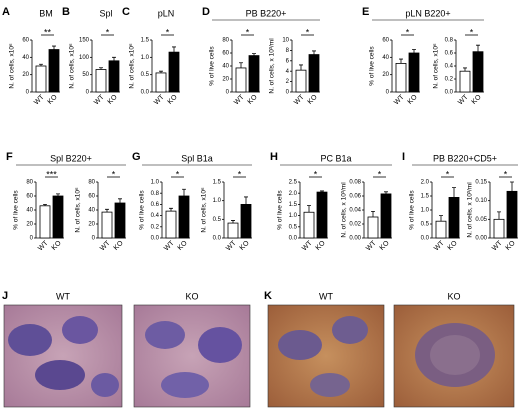 The image size is (520, 410). What do you see at coordinates (85, 75) in the screenshot?
I see `y-tick-label: 50` at bounding box center [85, 75].